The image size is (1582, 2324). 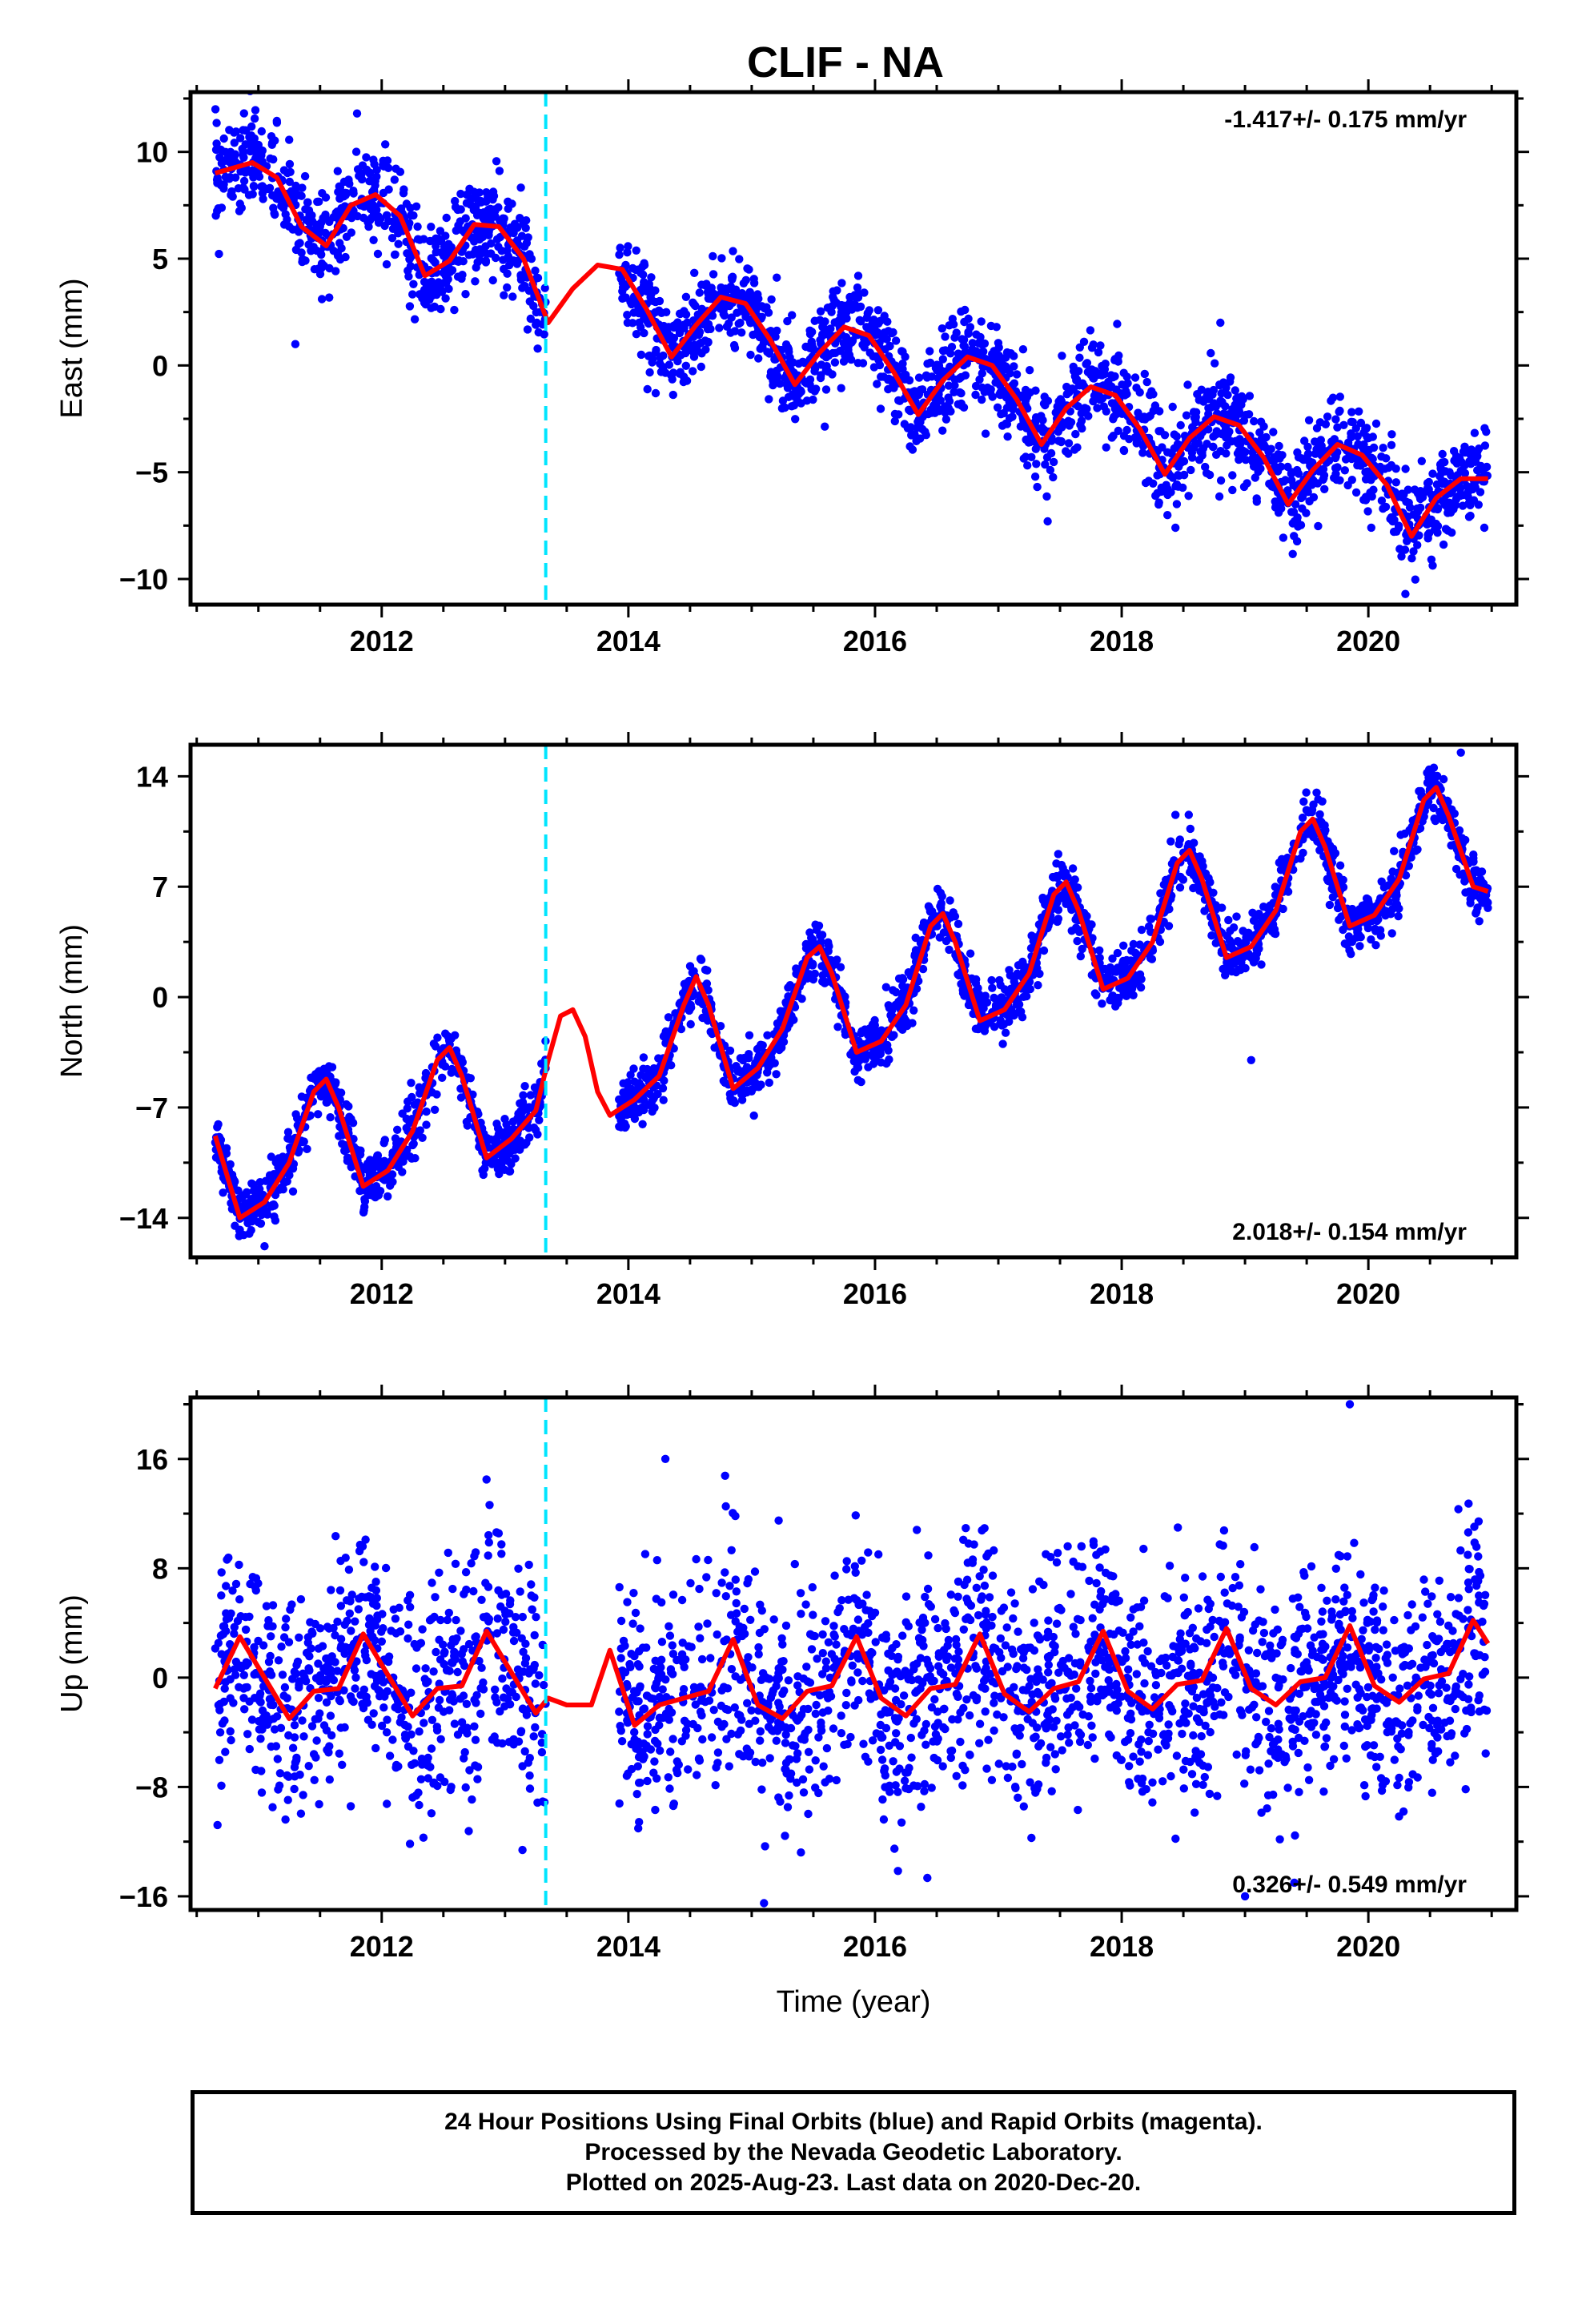 What do you see at coordinates (152, 152) in the screenshot?
I see `y-tick-label: 10` at bounding box center [152, 152].